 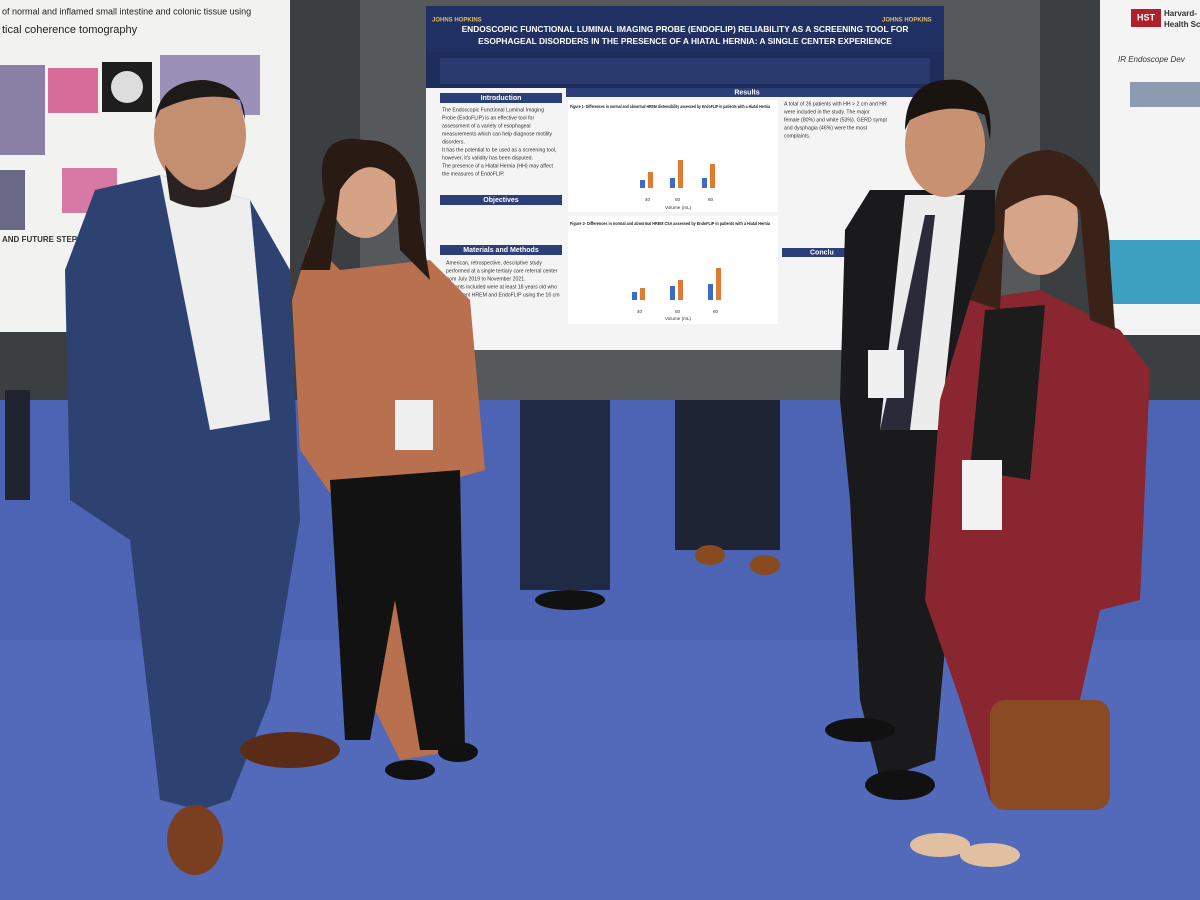 What do you see at coordinates (70, 30) in the screenshot?
I see `left-title: tical coherence tomography` at bounding box center [70, 30].